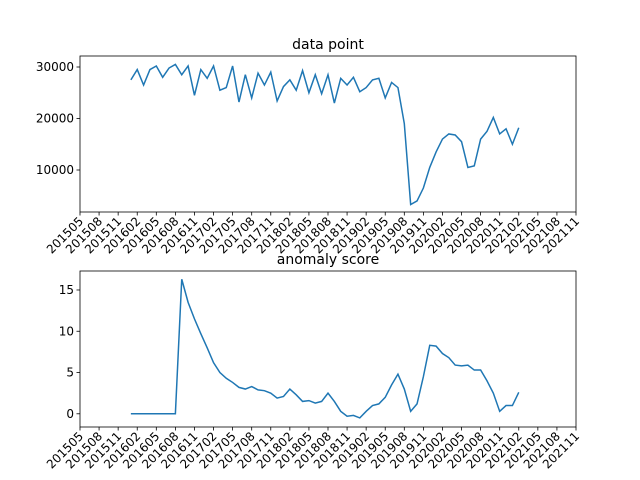 This screenshot has width=640, height=480. What do you see at coordinates (66, 331) in the screenshot?
I see `y-tick-label: 10` at bounding box center [66, 331].